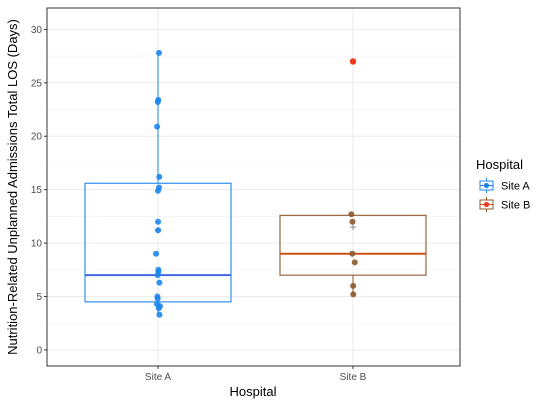 The width and height of the screenshot is (550, 402). I want to click on legend-key-site-b: Site B, so click(504, 204).